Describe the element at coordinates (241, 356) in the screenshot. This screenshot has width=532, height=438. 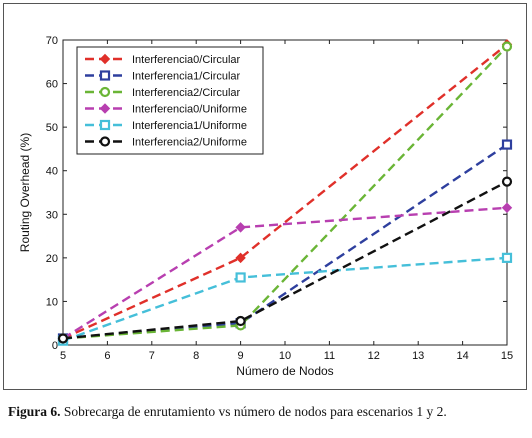
I see `x-tick-label: 9` at that location.